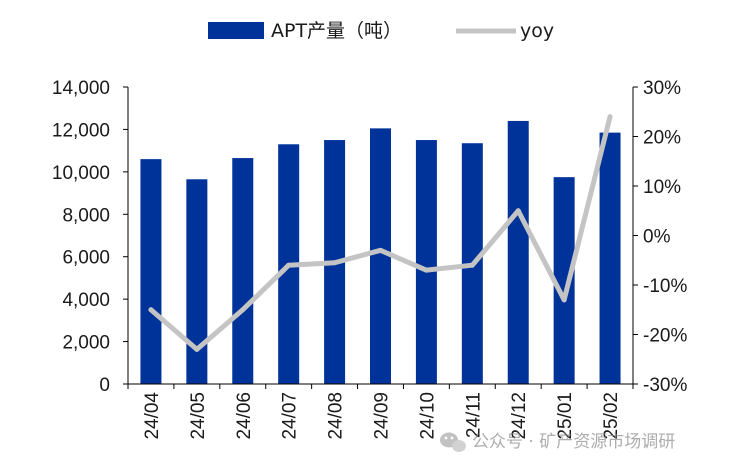 Image resolution: width=734 pixels, height=471 pixels. What do you see at coordinates (336, 31) in the screenshot?
I see `legend-label-production: APT产量（吨）` at bounding box center [336, 31].